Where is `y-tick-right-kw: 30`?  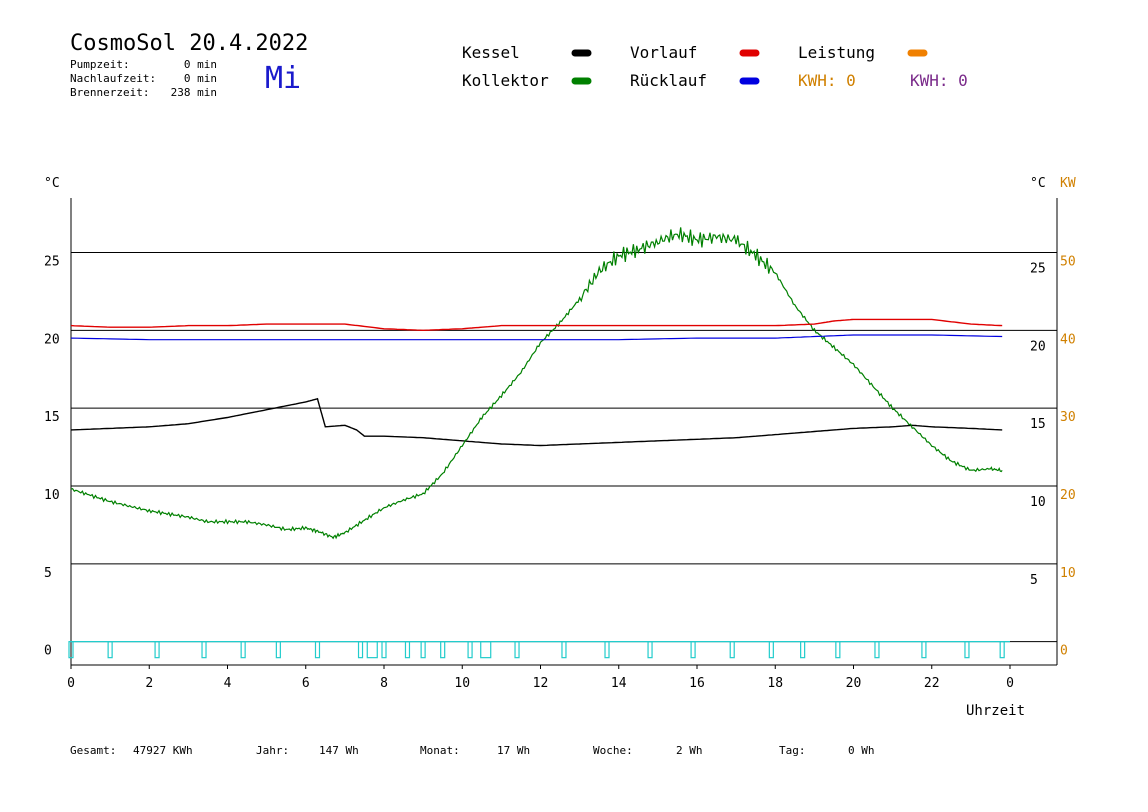
y-tick-right-kw: 30 is located at coordinates (1068, 417).